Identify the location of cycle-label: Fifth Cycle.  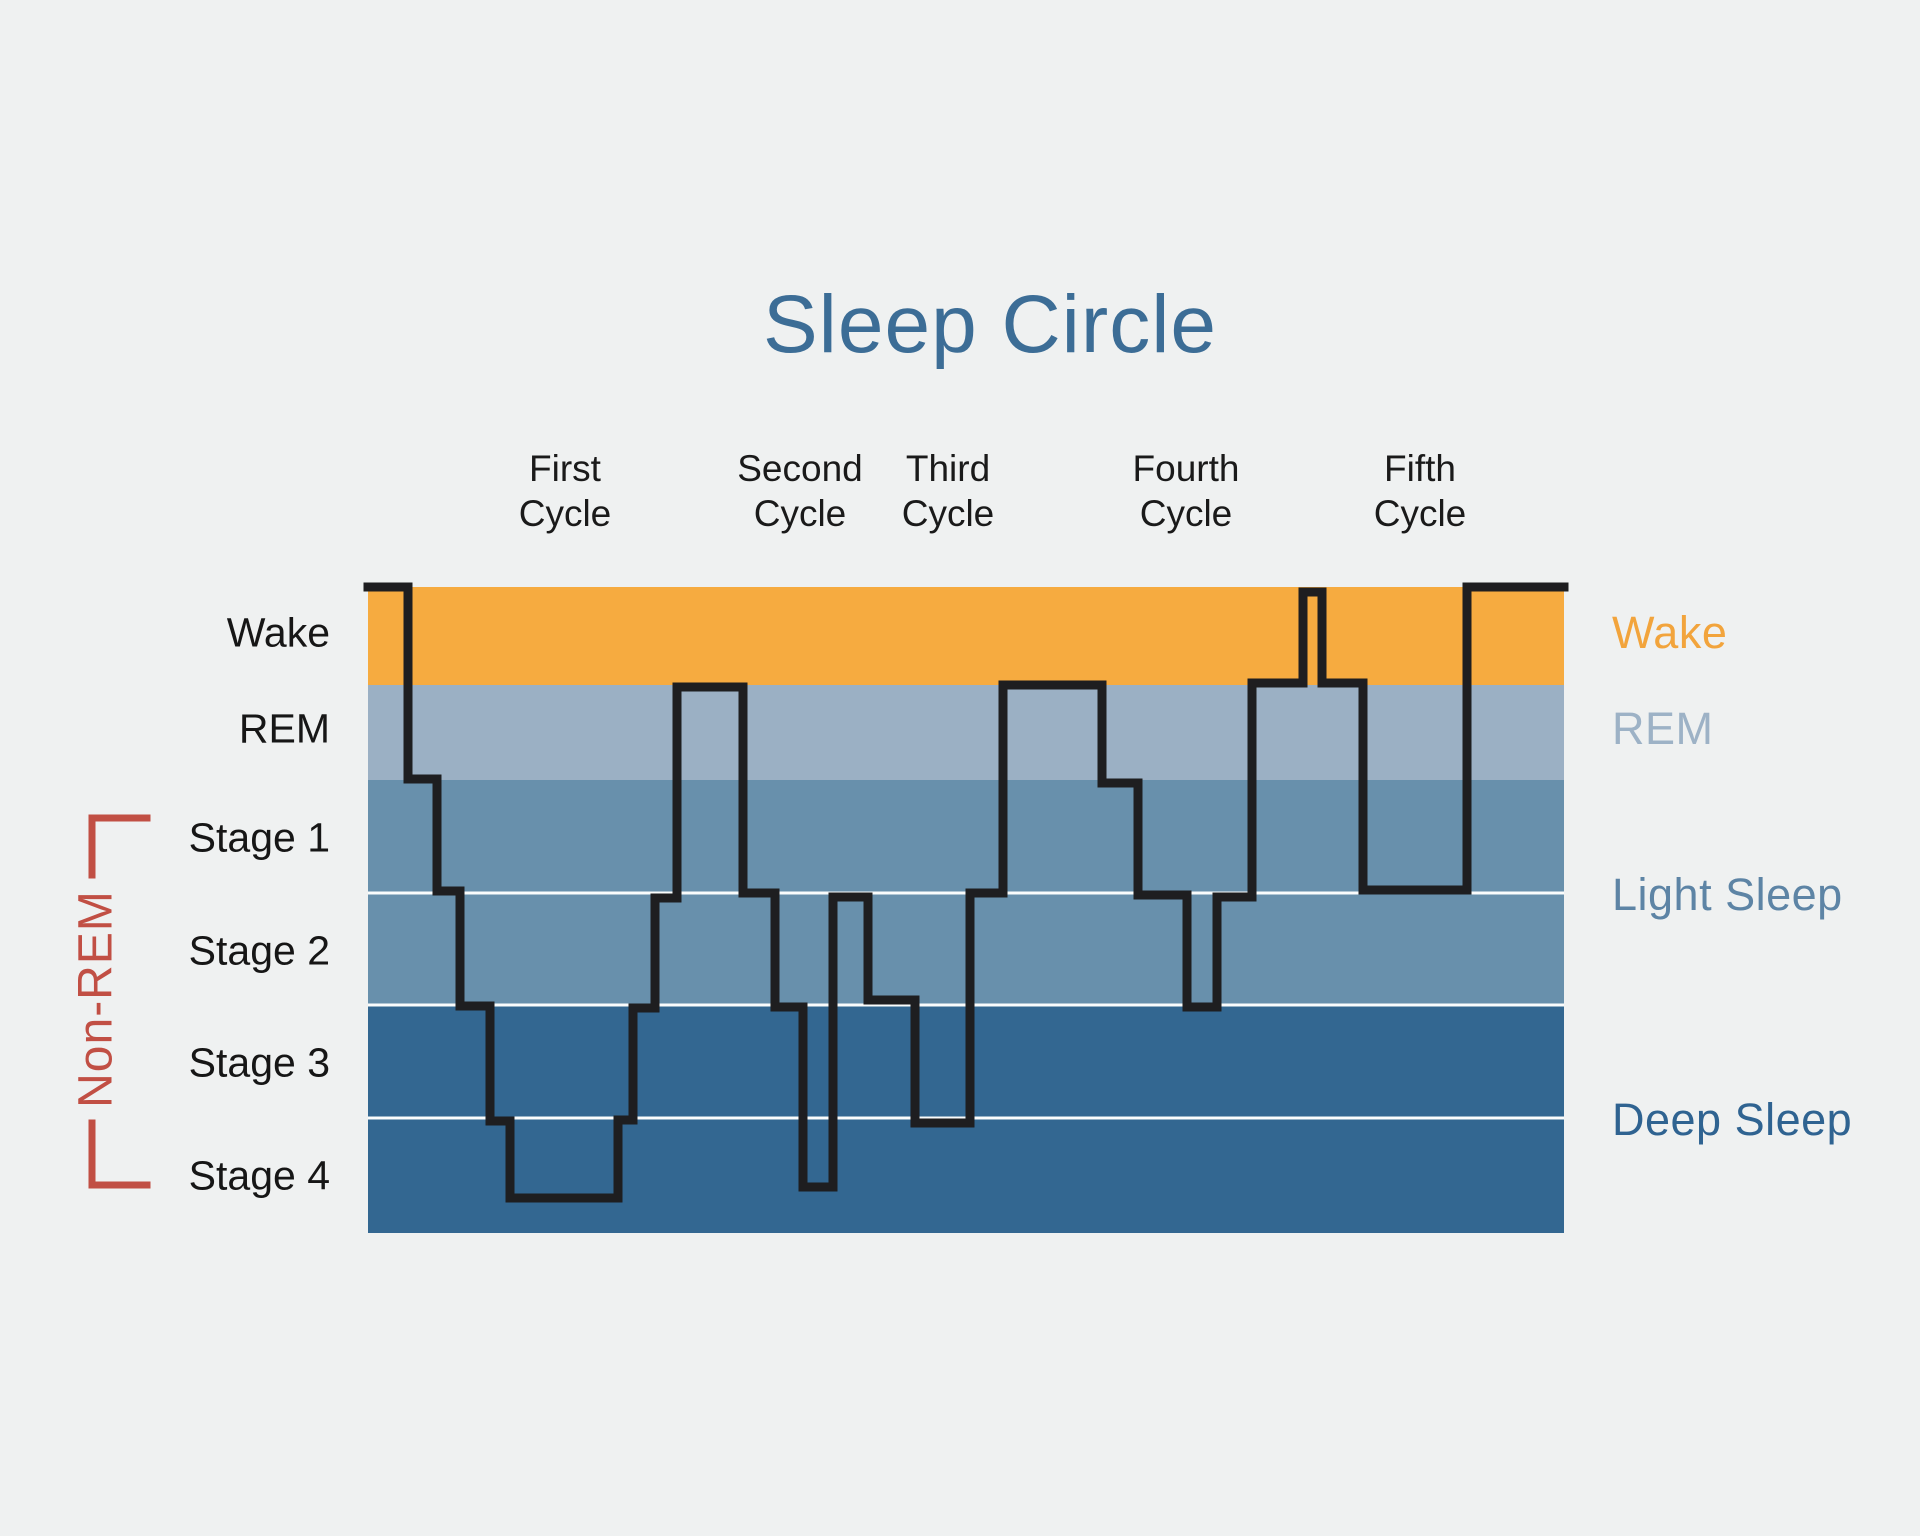
(1420, 491).